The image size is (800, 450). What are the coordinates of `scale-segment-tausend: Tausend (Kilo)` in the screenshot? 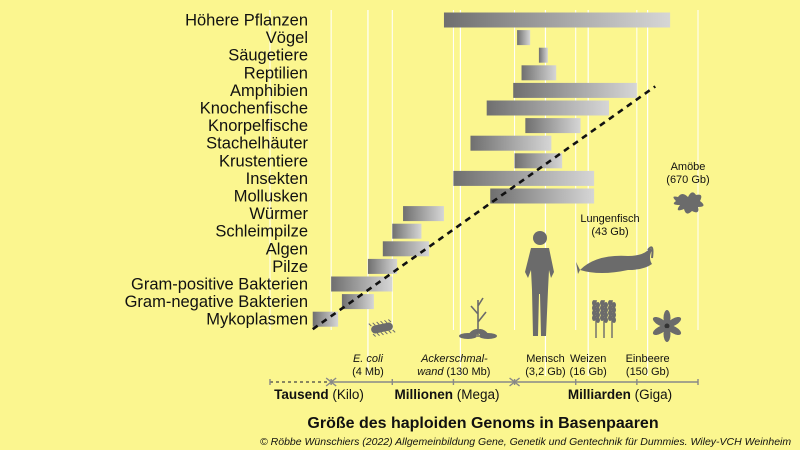 It's located at (319, 394).